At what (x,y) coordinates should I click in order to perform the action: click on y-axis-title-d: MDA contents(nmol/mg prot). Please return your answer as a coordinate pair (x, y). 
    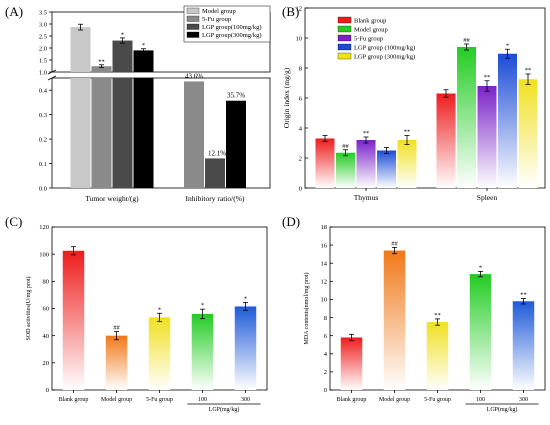
    Looking at the image, I should click on (306, 309).